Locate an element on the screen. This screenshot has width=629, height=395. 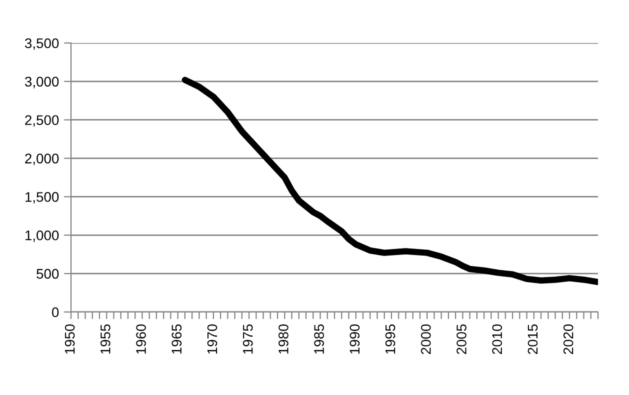
x-tick-label: 1975 is located at coordinates (247, 339).